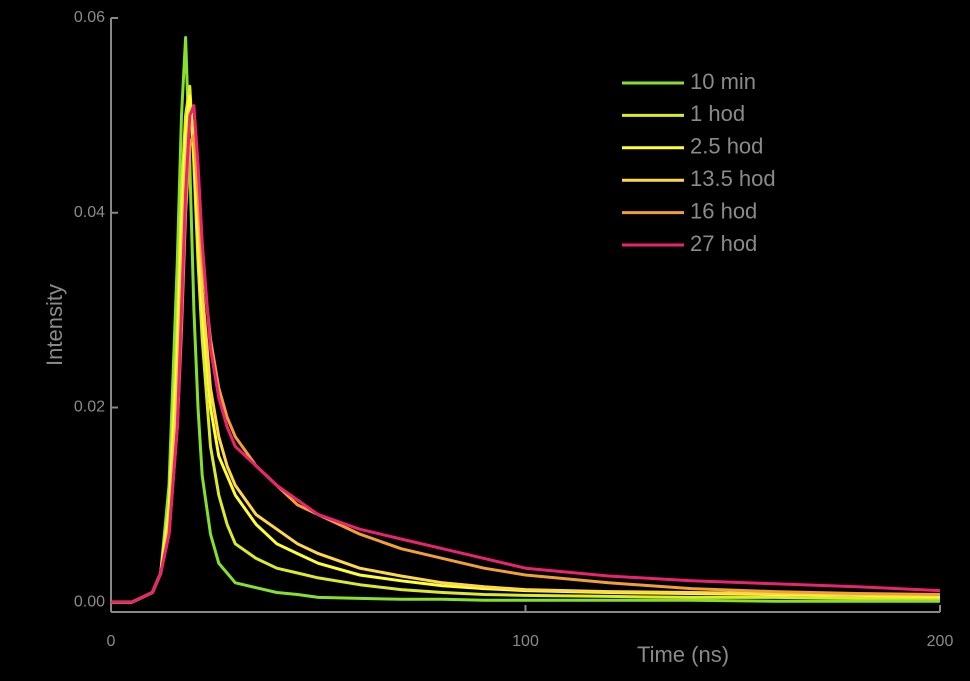 The width and height of the screenshot is (970, 681). I want to click on legend-label: 2.5 hod, so click(726, 146).